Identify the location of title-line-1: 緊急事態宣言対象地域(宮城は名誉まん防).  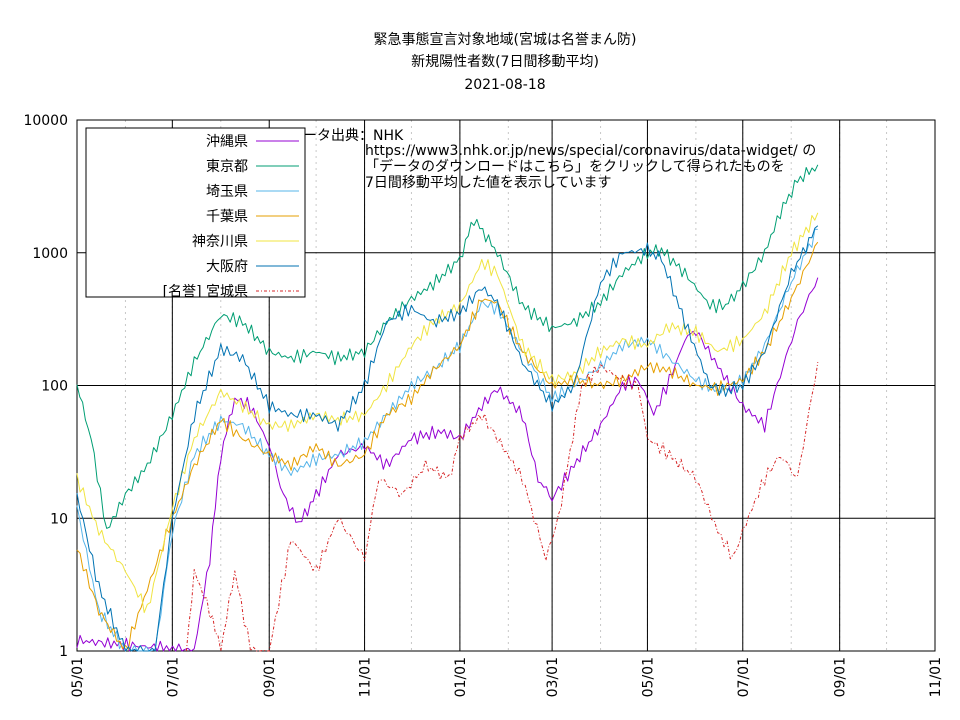
(505, 40).